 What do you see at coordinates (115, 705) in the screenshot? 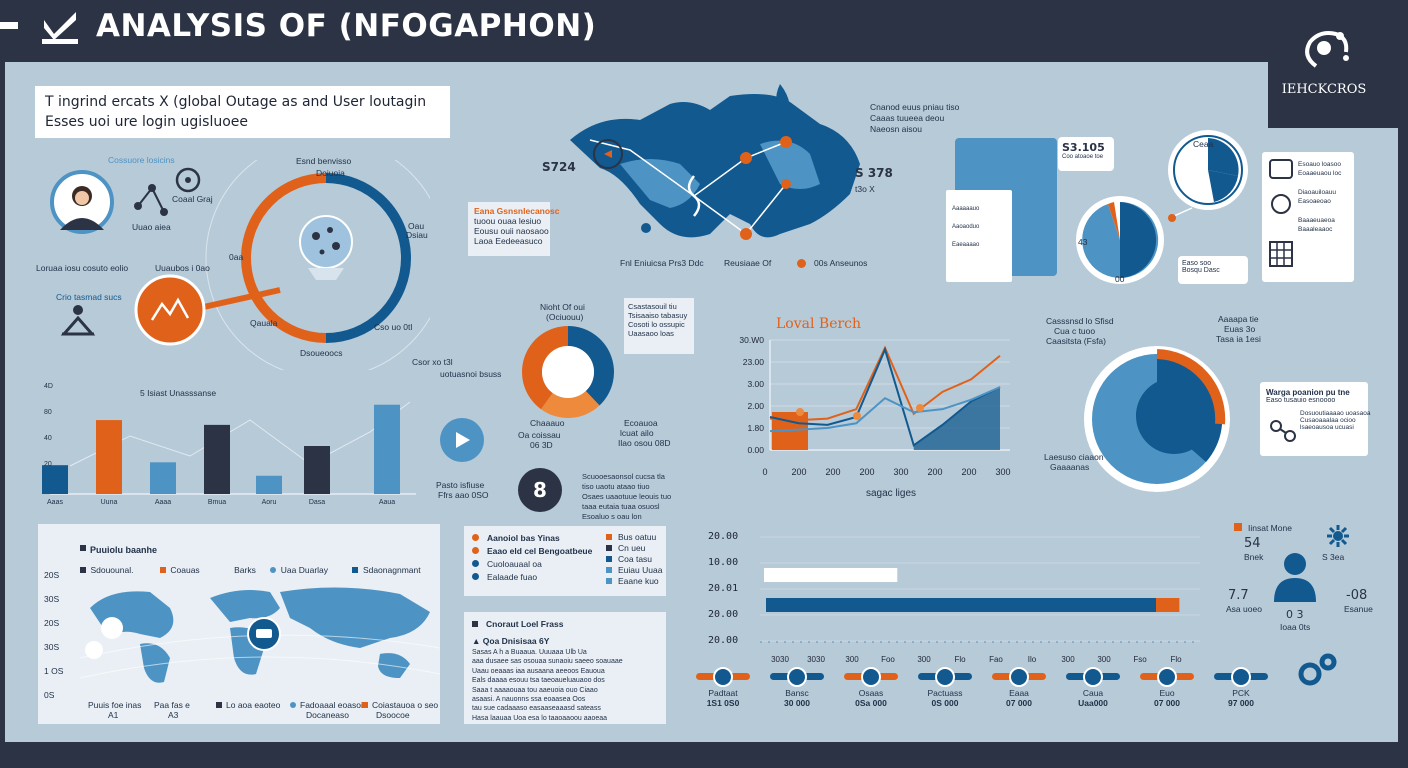
I see `bottom-foot-1a: Puuis foe inas` at bounding box center [115, 705].